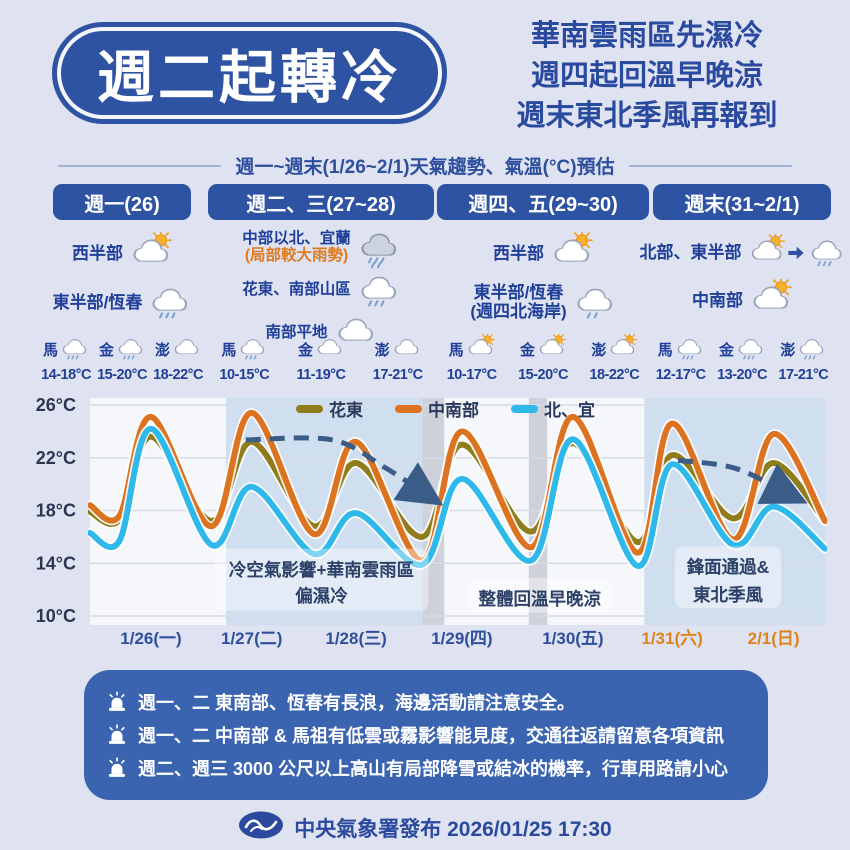  I want to click on region-name: 南部平地, so click(296, 333).